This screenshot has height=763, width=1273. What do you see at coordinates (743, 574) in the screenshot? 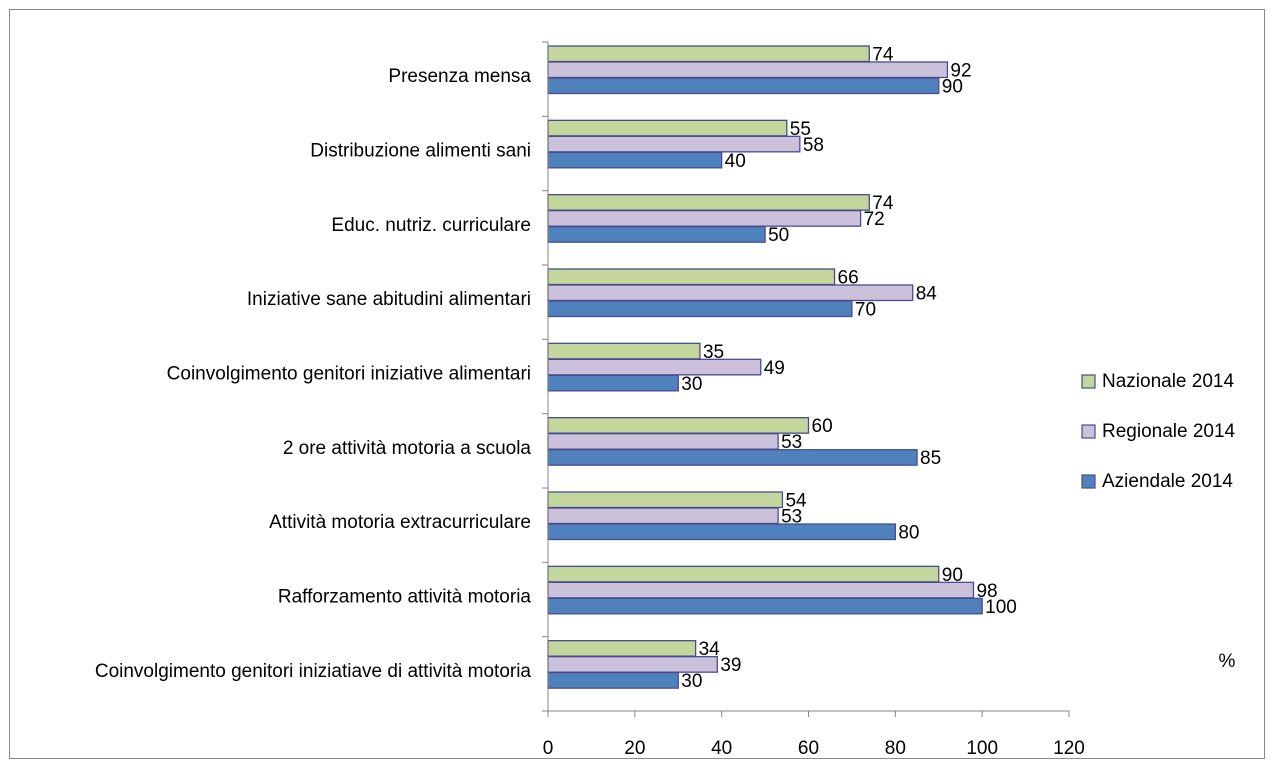
I see `bar-nazionale-2014-rafforzamento-attivita-motoria` at bounding box center [743, 574].